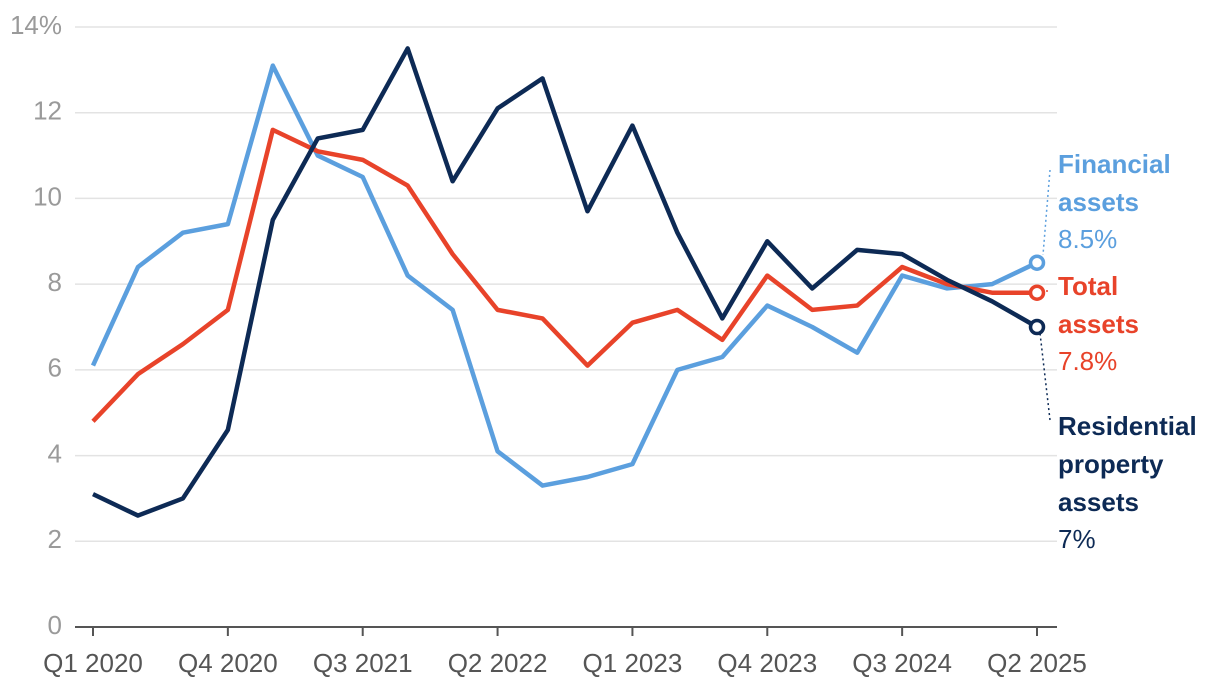 The height and width of the screenshot is (694, 1220). What do you see at coordinates (55, 625) in the screenshot?
I see `y-tick-label: 0` at bounding box center [55, 625].